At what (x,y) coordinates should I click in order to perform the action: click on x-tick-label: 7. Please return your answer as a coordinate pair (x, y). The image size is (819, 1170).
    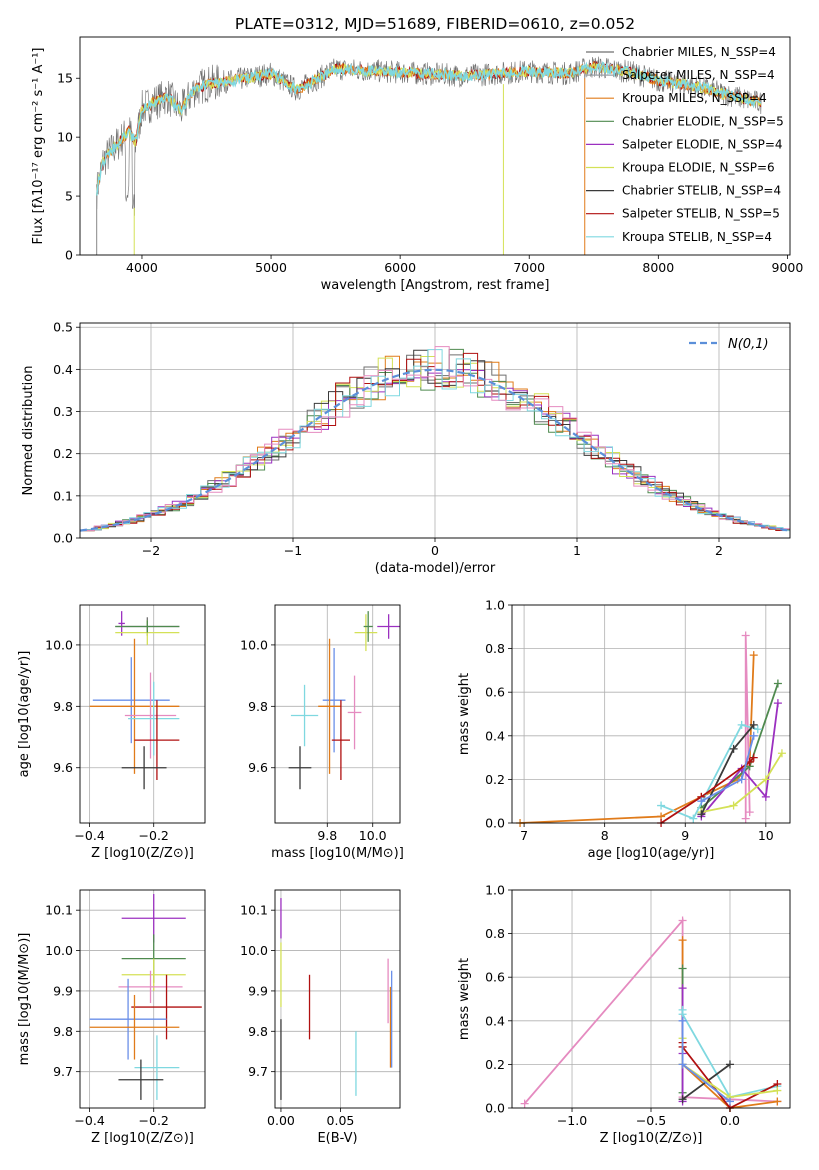
    Looking at the image, I should click on (524, 835).